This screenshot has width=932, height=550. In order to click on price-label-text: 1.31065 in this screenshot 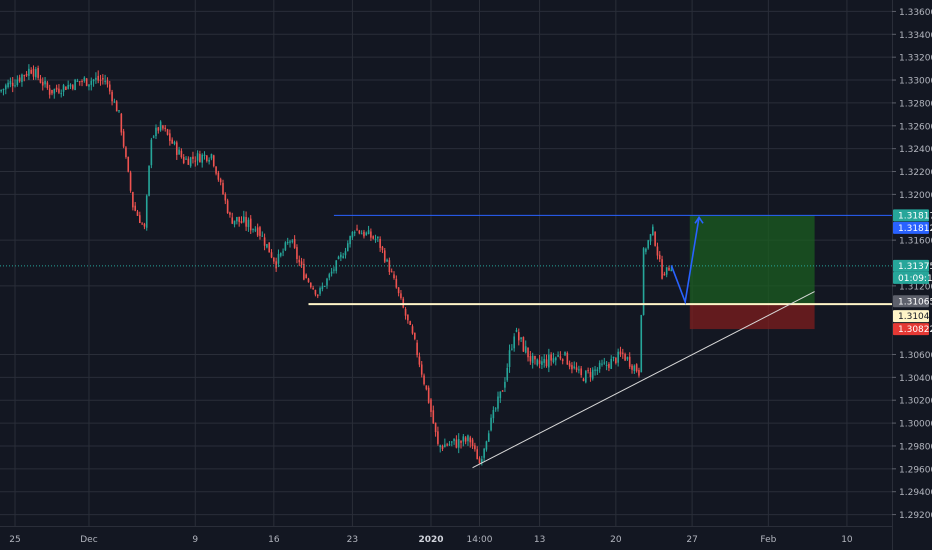, I will do `click(915, 302)`.